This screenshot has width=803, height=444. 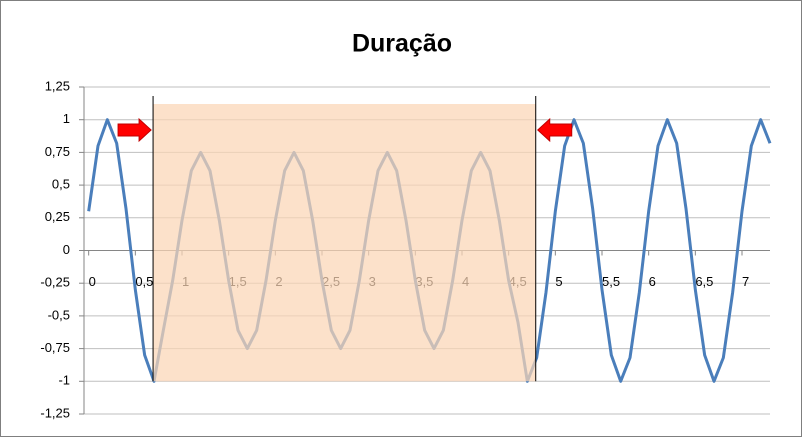 What do you see at coordinates (704, 281) in the screenshot?
I see `x-tick-label: 6,5` at bounding box center [704, 281].